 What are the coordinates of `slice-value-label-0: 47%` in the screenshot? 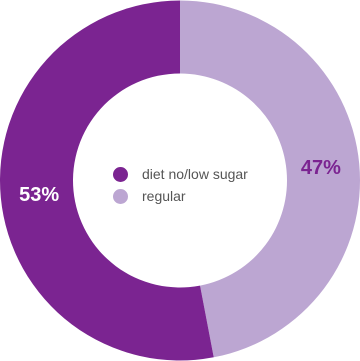 It's located at (321, 168).